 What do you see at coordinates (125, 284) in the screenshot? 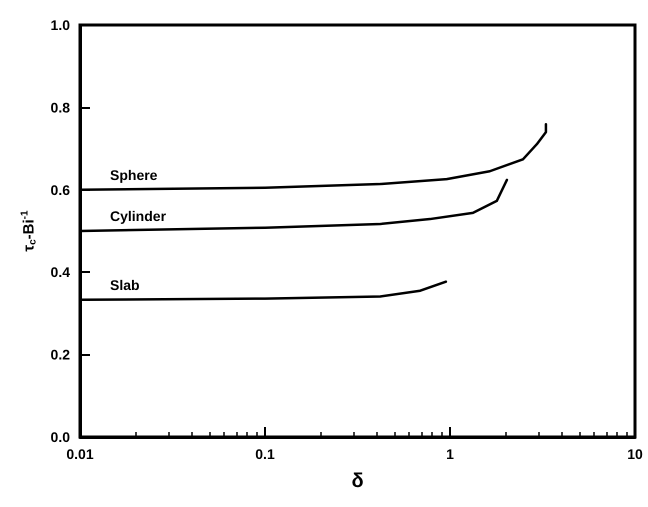
I see `series-label: Slab` at bounding box center [125, 284].